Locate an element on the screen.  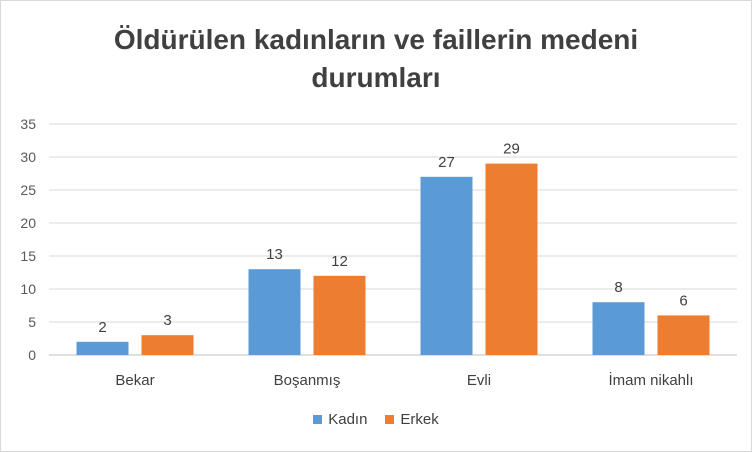
chart-title-line-2: durumları is located at coordinates (376, 77).